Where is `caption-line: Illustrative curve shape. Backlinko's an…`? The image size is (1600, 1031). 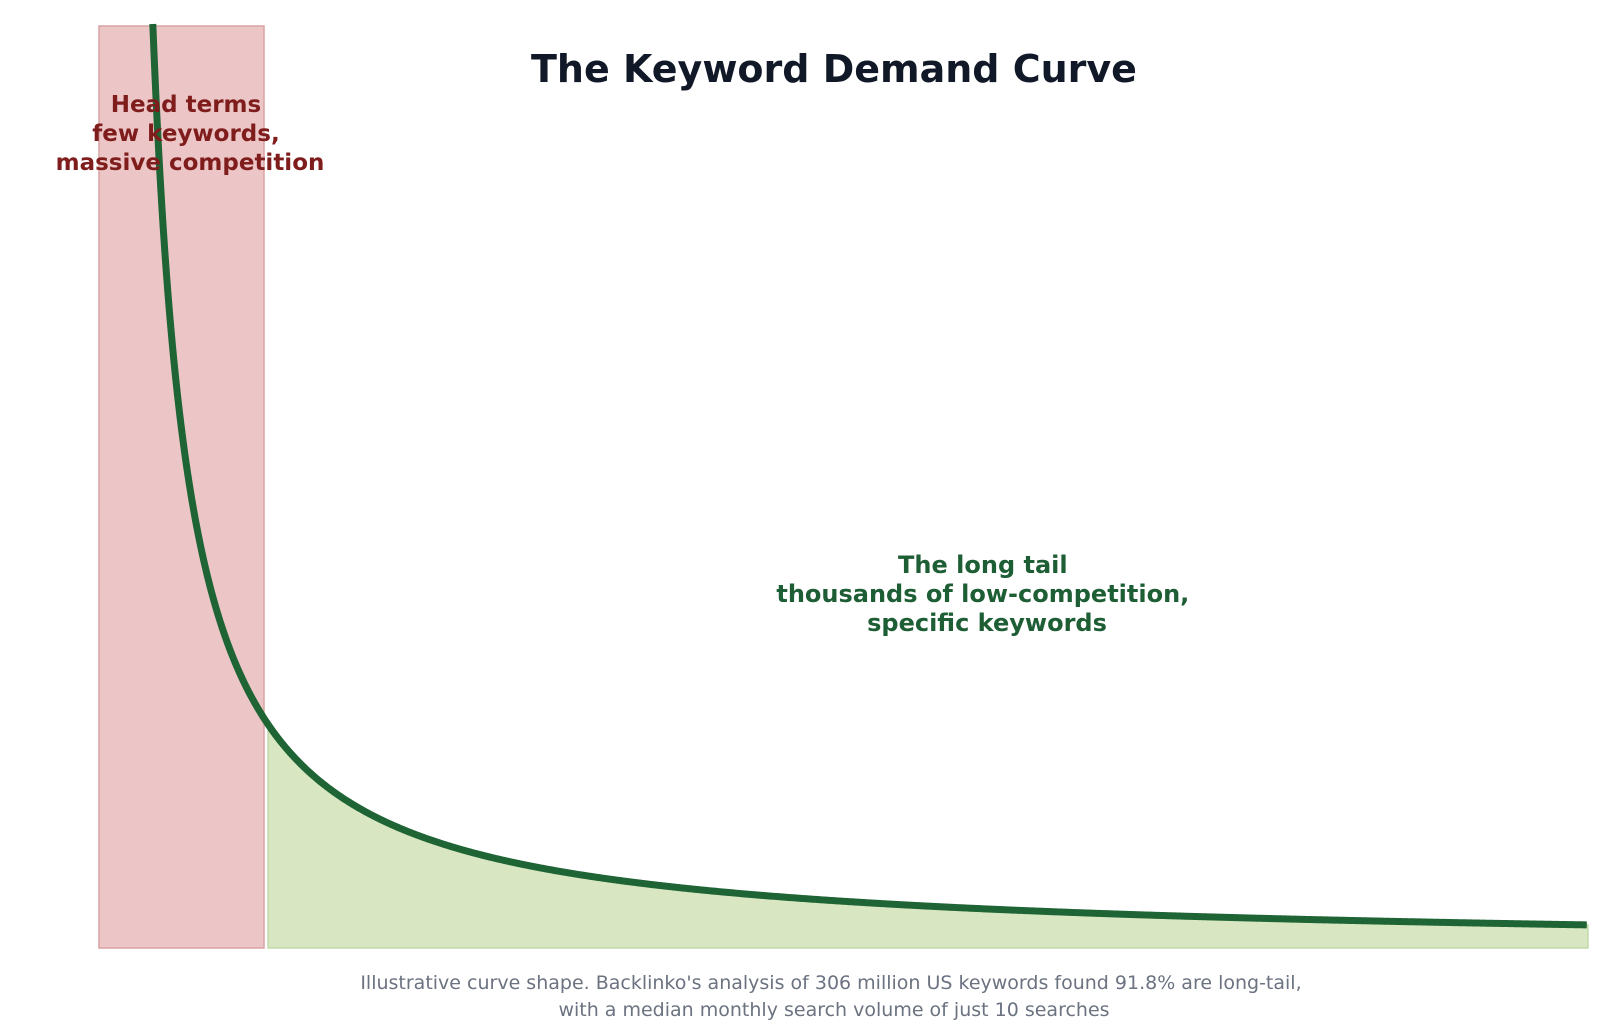 caption-line: Illustrative curve shape. Backlinko's an… is located at coordinates (830, 983).